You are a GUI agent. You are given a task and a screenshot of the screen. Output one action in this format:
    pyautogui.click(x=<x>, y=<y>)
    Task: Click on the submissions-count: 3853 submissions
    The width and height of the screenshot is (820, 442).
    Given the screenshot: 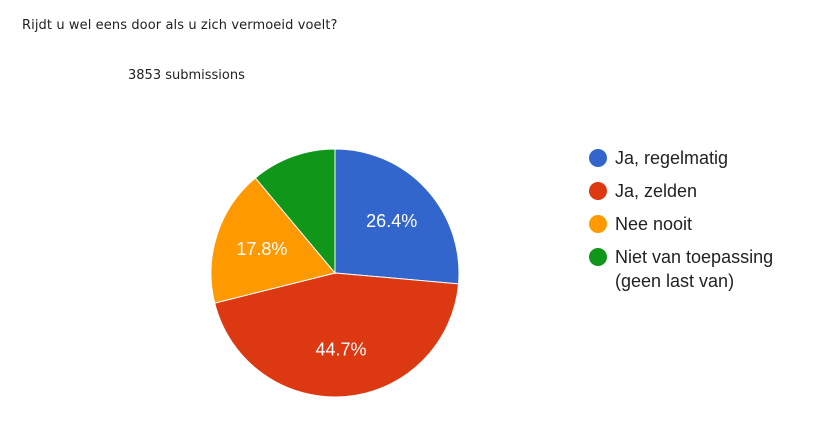 What is the action you would take?
    pyautogui.click(x=186, y=75)
    